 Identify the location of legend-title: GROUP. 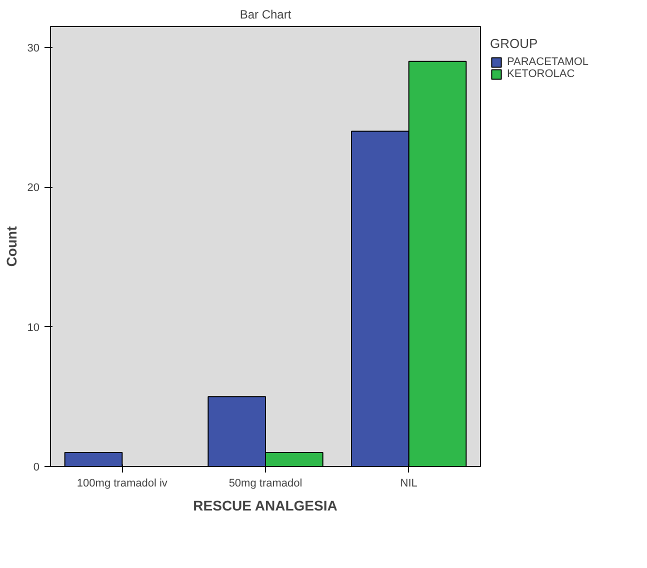
(514, 43).